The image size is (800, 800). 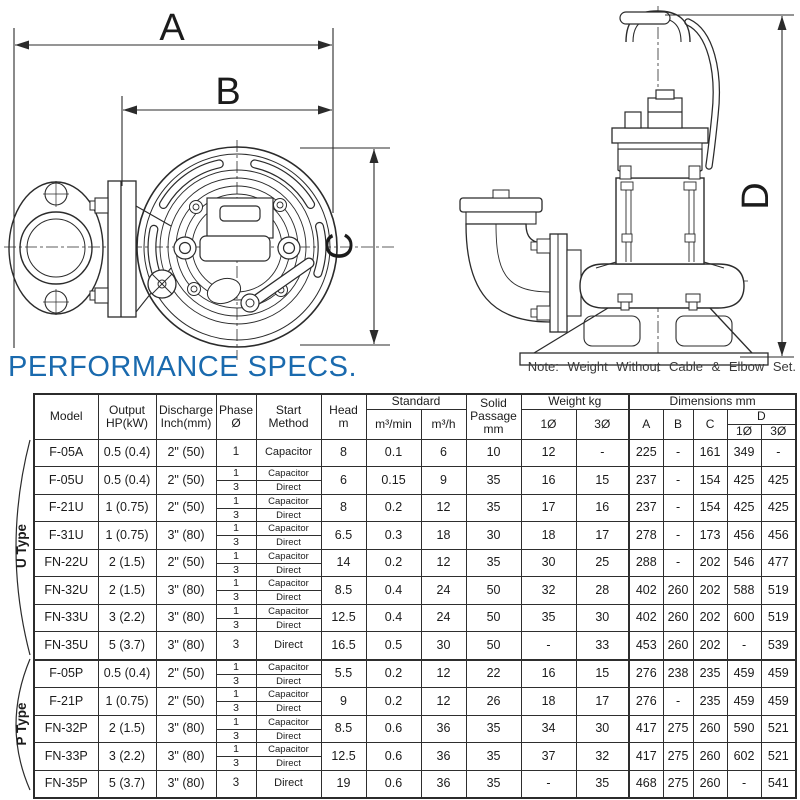 What do you see at coordinates (602, 424) in the screenshot?
I see `col-header-weight-3ph: 3Ø` at bounding box center [602, 424].